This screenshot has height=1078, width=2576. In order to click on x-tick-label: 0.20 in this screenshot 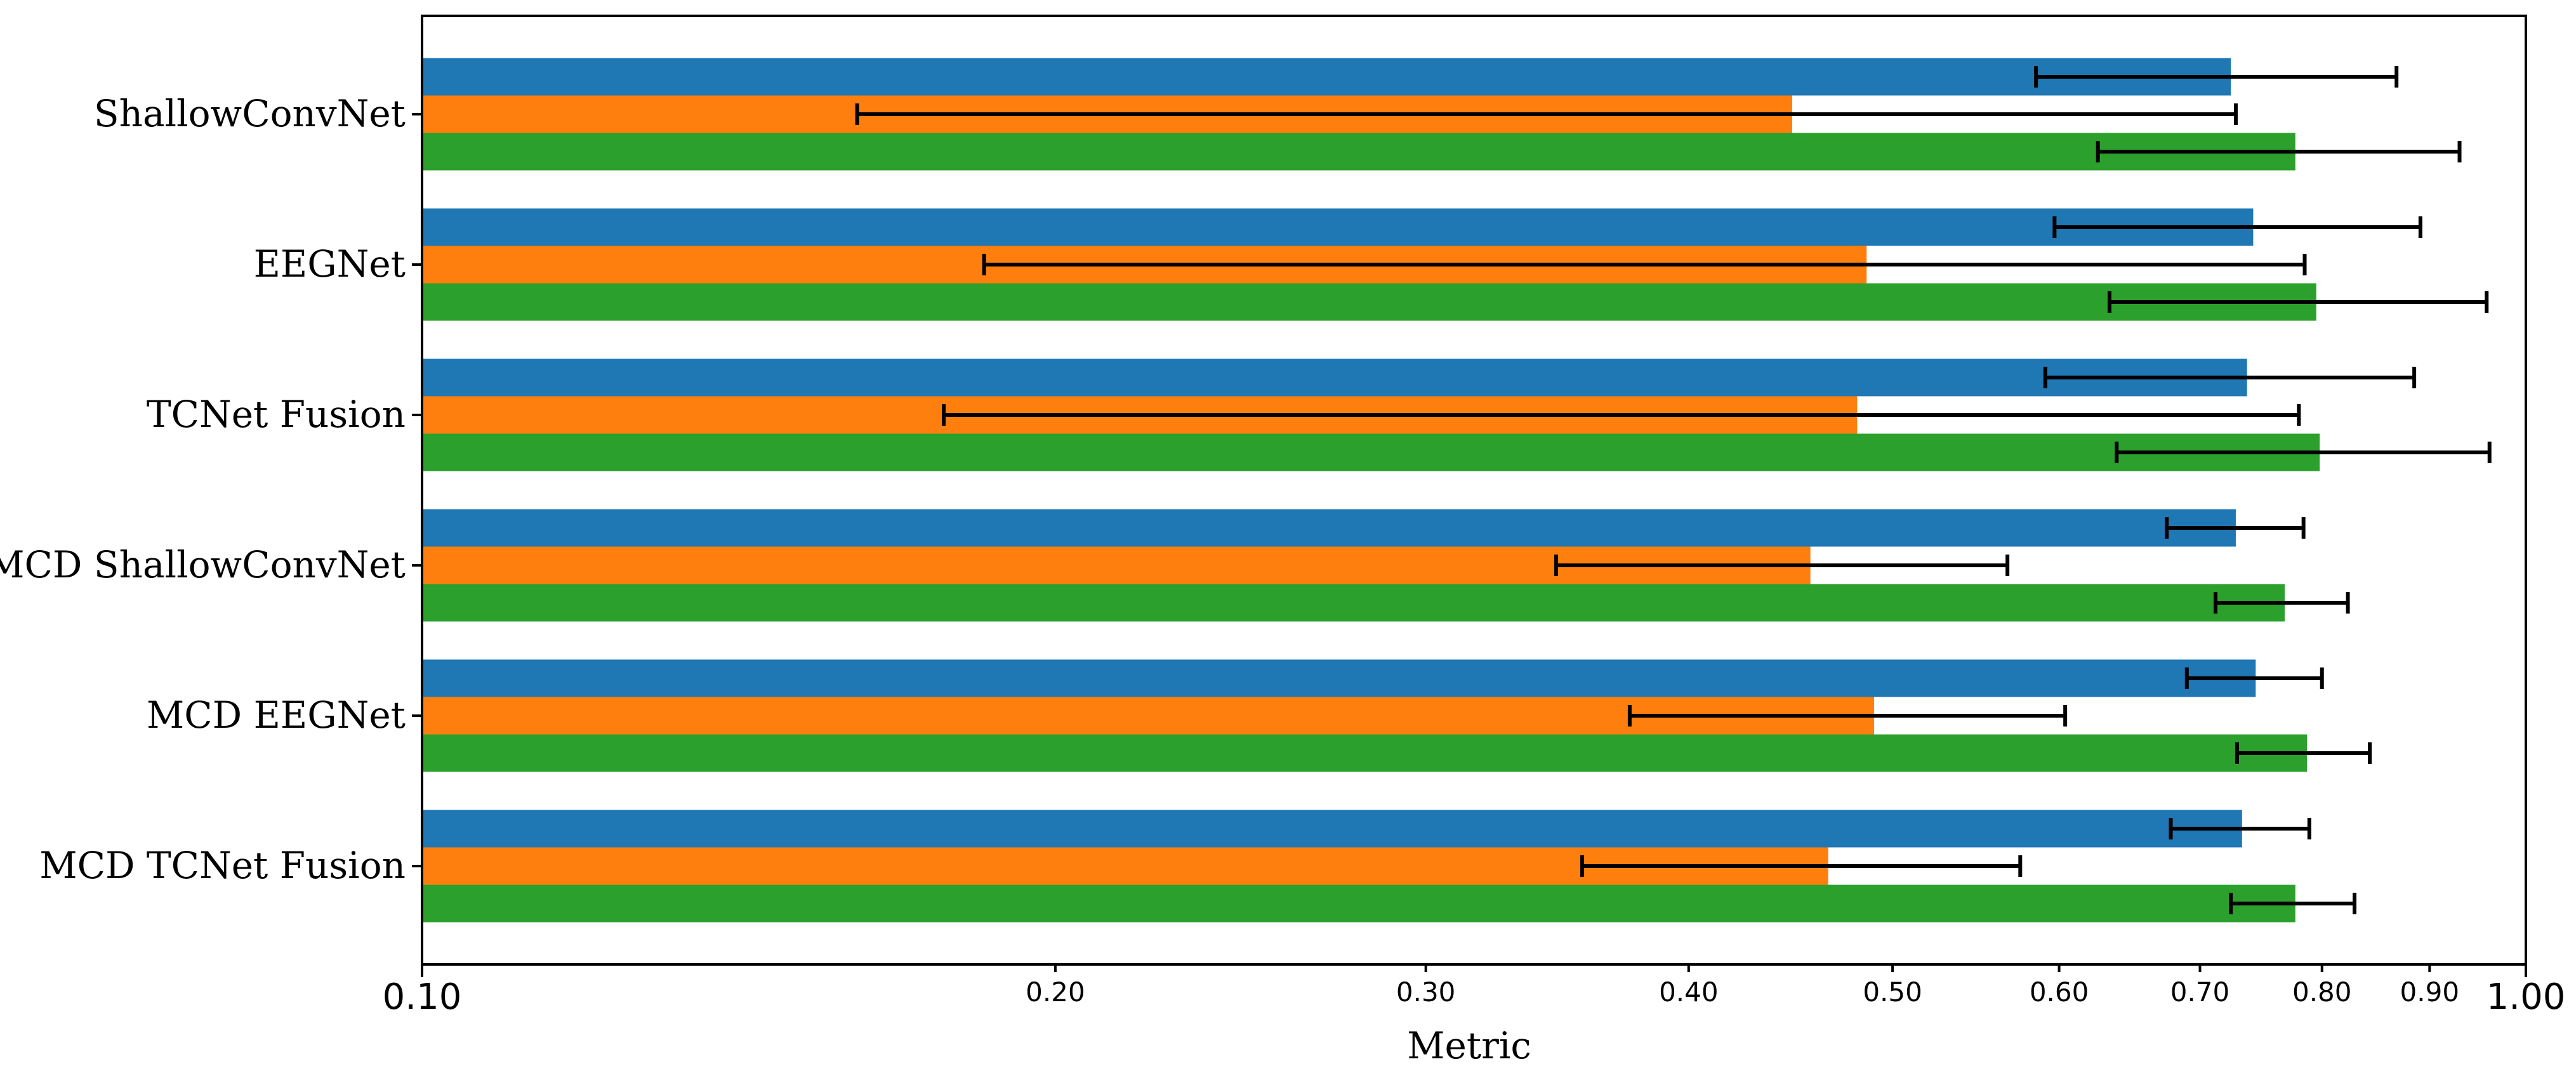, I will do `click(1055, 992)`.